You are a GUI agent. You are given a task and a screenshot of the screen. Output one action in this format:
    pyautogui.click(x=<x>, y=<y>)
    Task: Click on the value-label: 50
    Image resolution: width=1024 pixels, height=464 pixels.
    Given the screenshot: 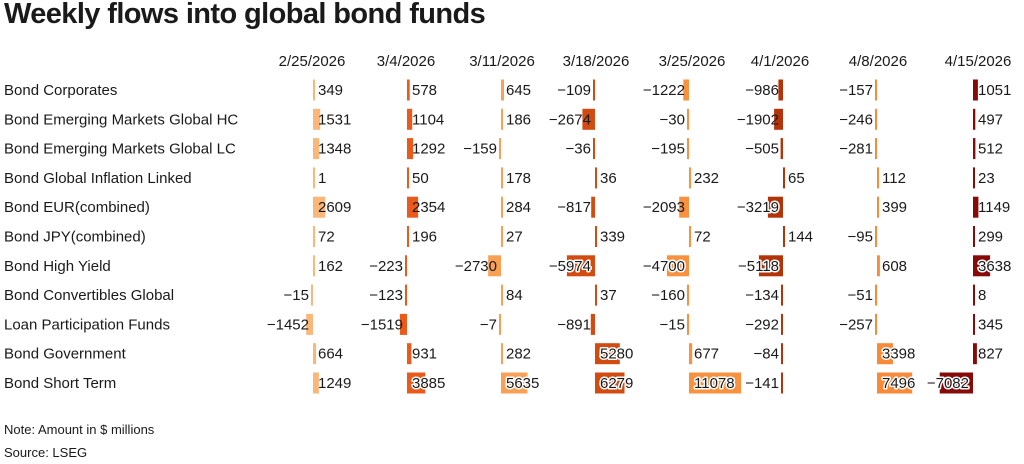 What is the action you would take?
    pyautogui.click(x=420, y=178)
    